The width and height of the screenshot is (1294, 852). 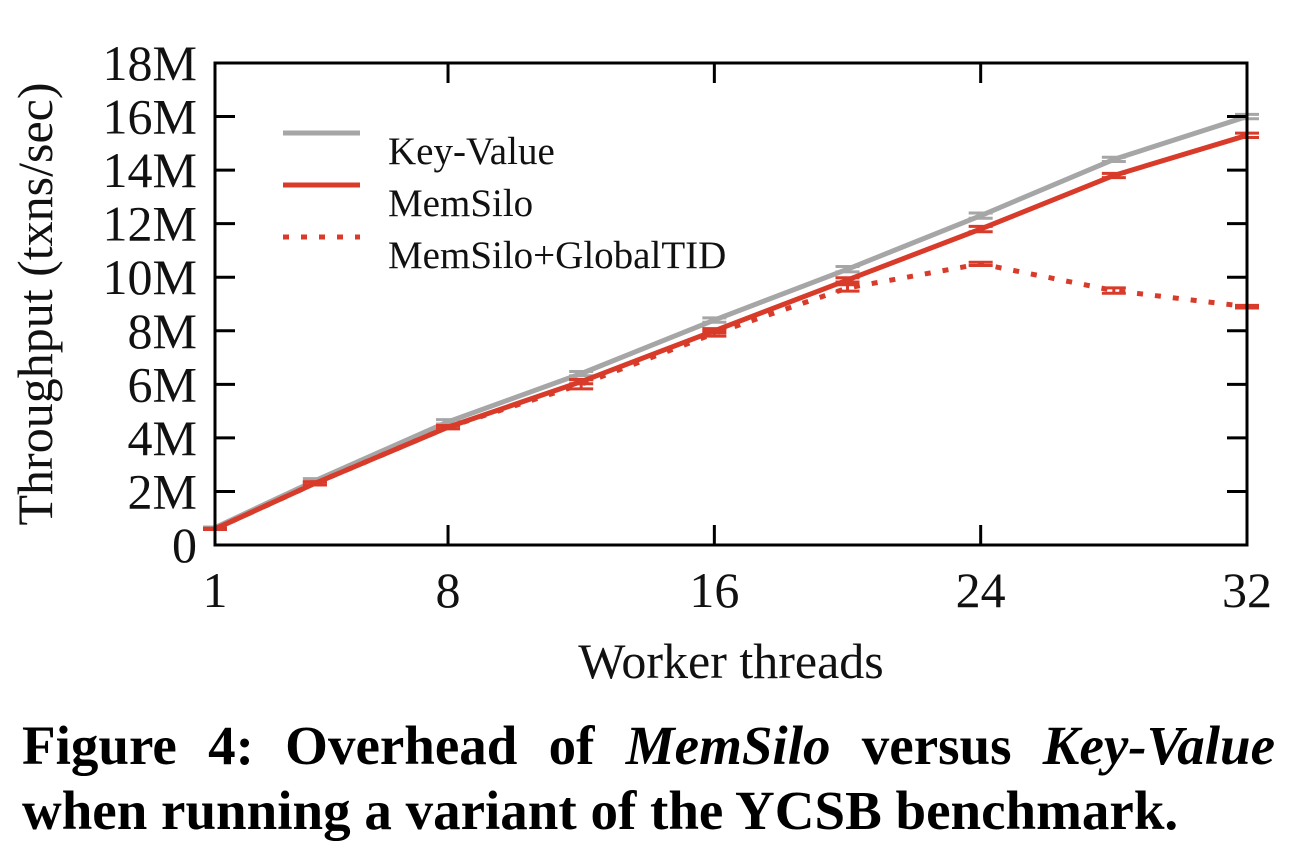 What do you see at coordinates (150, 63) in the screenshot?
I see `y-tick-label: 18M` at bounding box center [150, 63].